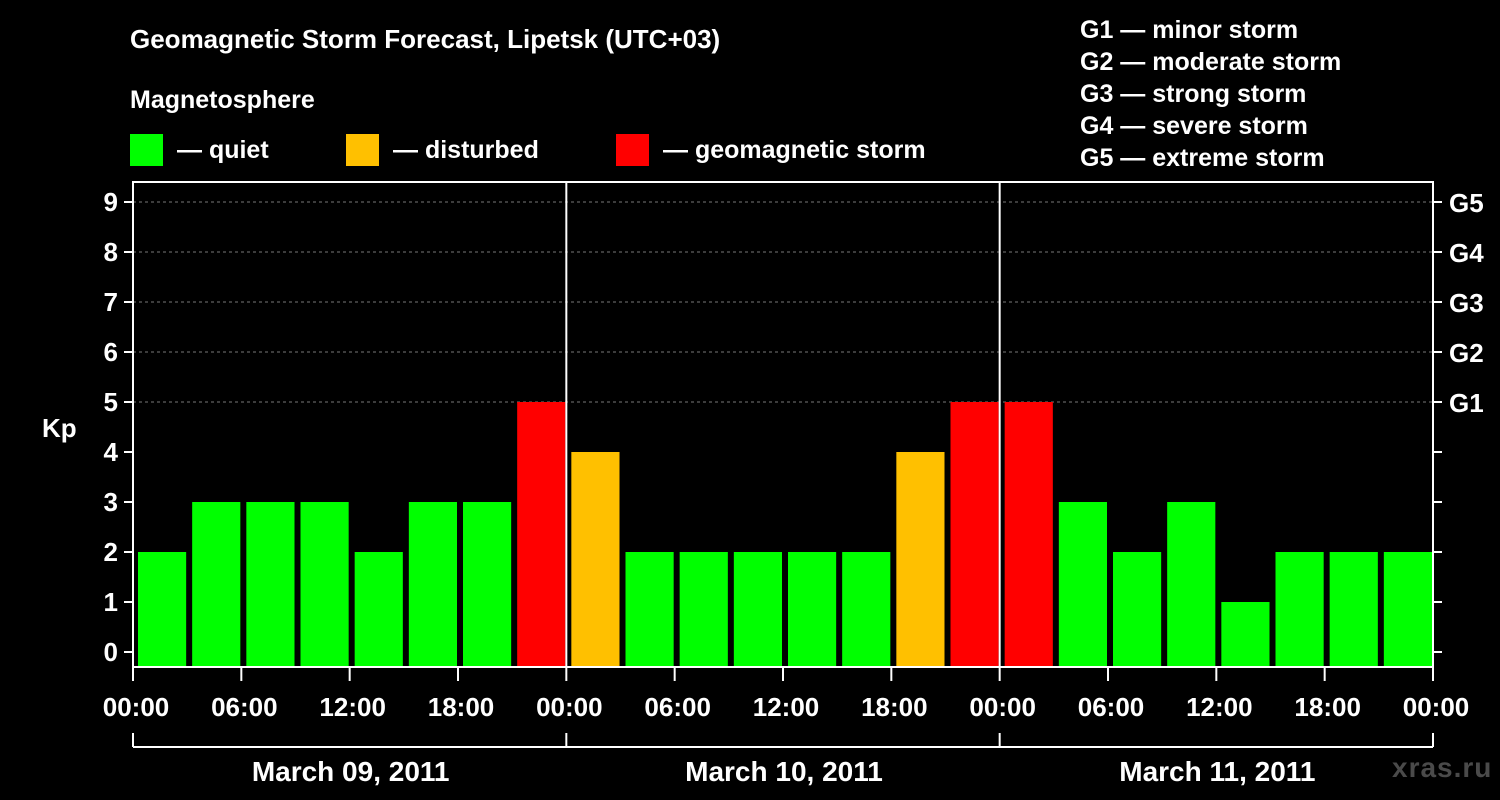 The height and width of the screenshot is (800, 1500). Describe the element at coordinates (111, 552) in the screenshot. I see `y-tick-label: 2` at that location.